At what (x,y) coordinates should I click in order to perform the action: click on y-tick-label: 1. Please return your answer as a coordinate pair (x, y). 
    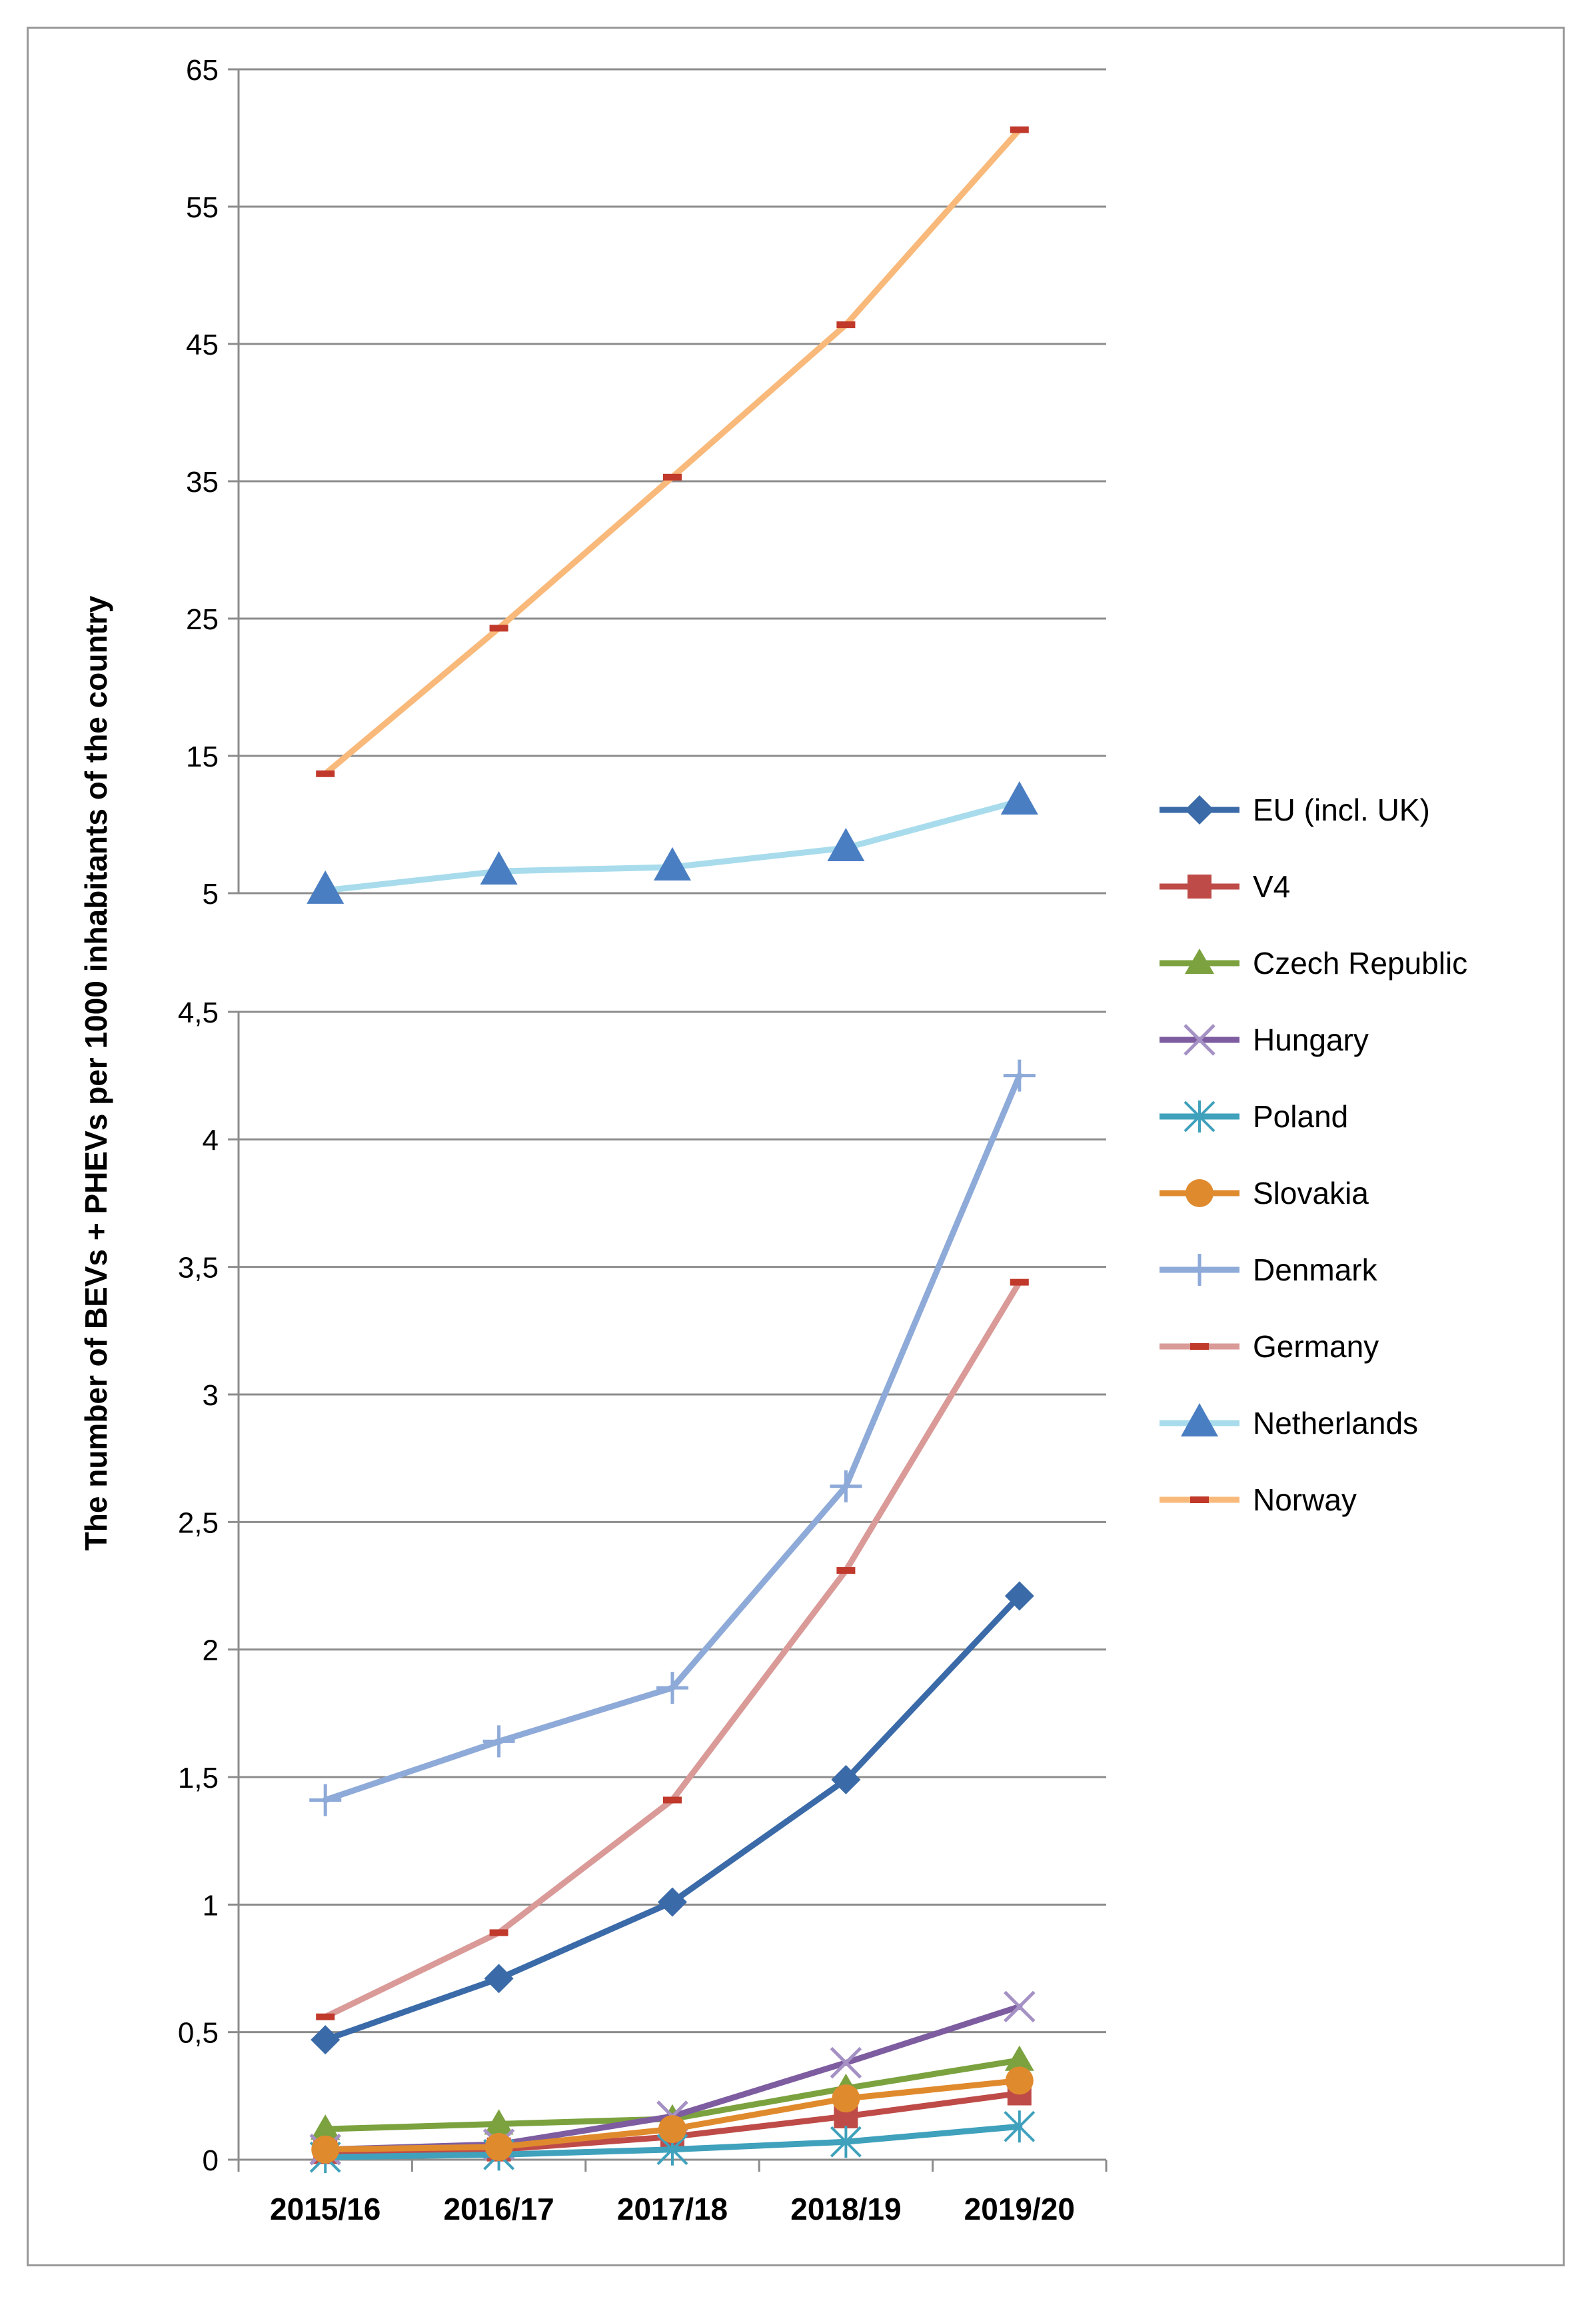
    Looking at the image, I should click on (211, 1905).